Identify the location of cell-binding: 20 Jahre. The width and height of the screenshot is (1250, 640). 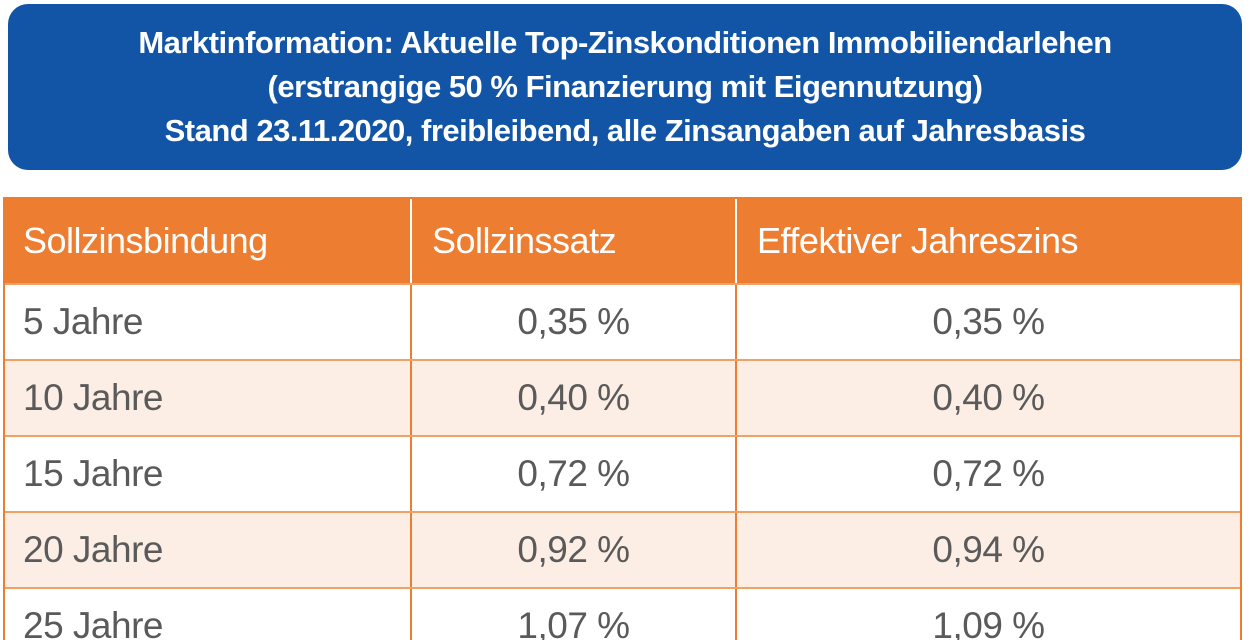
(93, 549).